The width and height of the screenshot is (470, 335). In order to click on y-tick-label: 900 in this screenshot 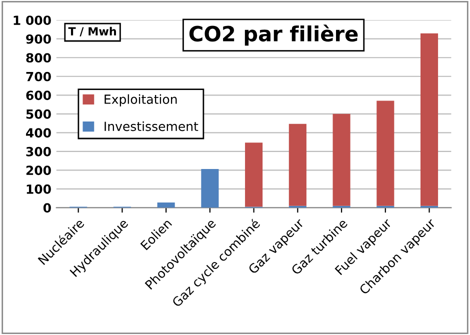, I will do `click(38, 39)`.